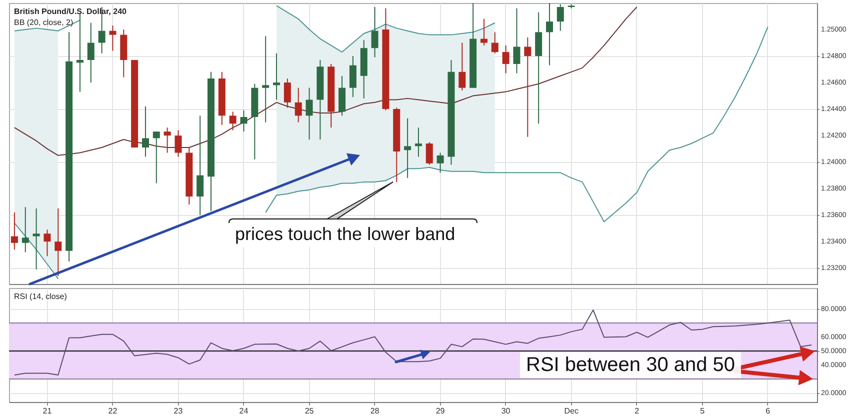  What do you see at coordinates (40, 297) in the screenshot?
I see `chart-title: RSI (14, close)` at bounding box center [40, 297].